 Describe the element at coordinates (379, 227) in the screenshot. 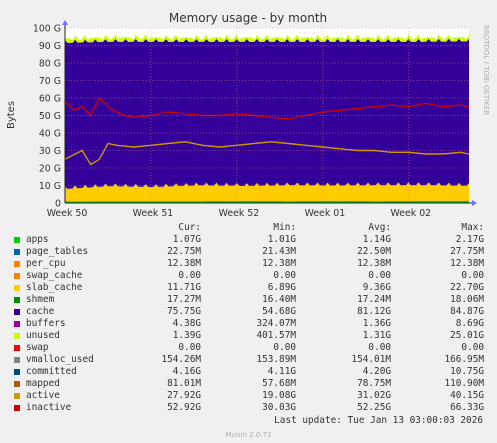

I see `legend-col-avg: Avg:` at that location.